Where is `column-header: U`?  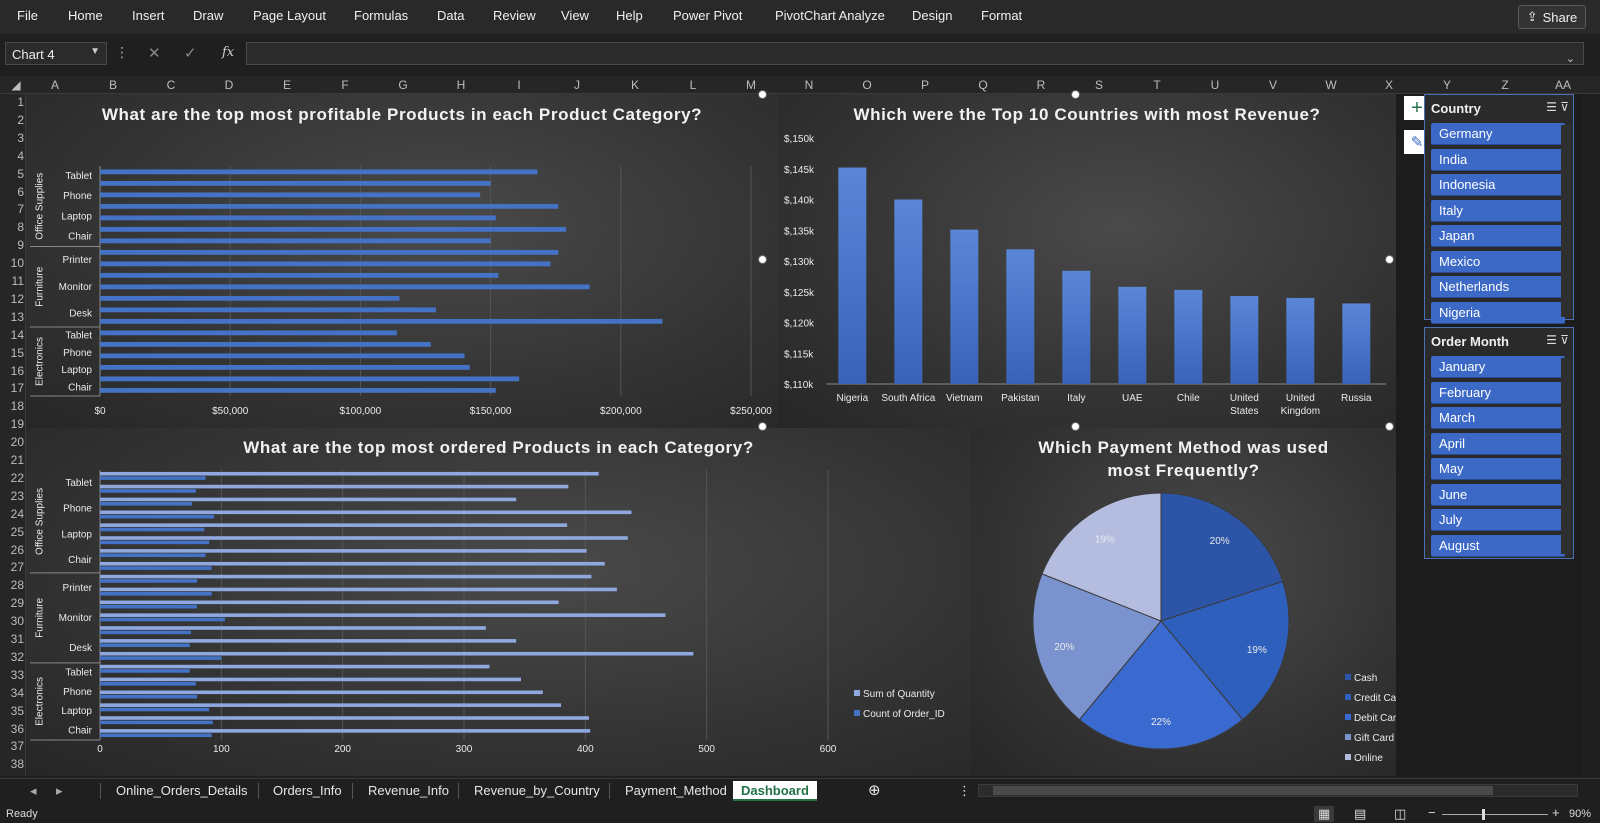
column-header: U is located at coordinates (1215, 85).